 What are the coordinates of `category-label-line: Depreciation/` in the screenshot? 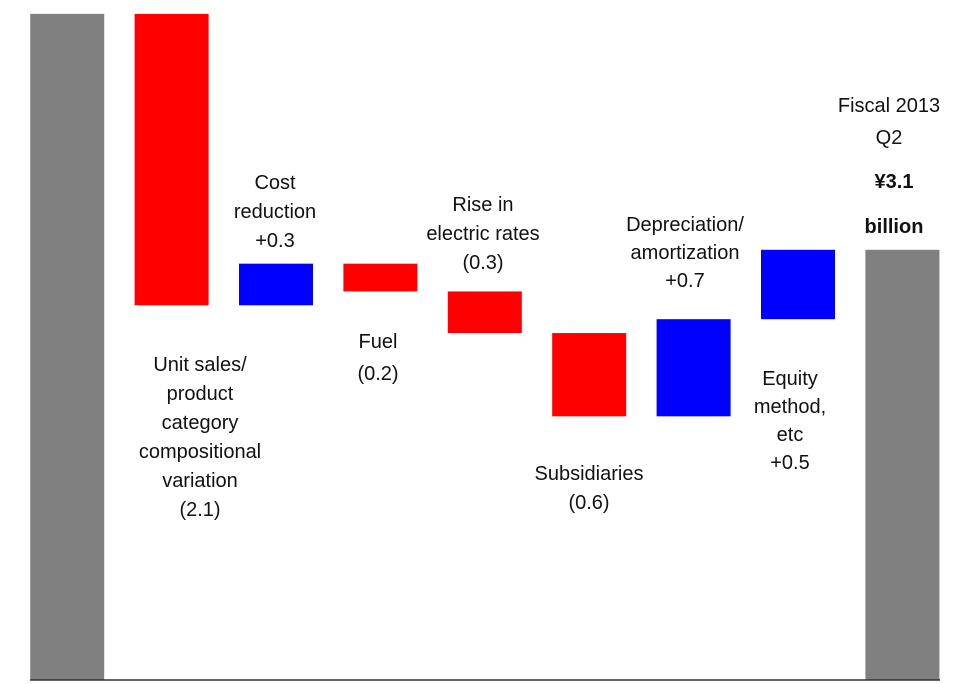 It's located at (685, 225).